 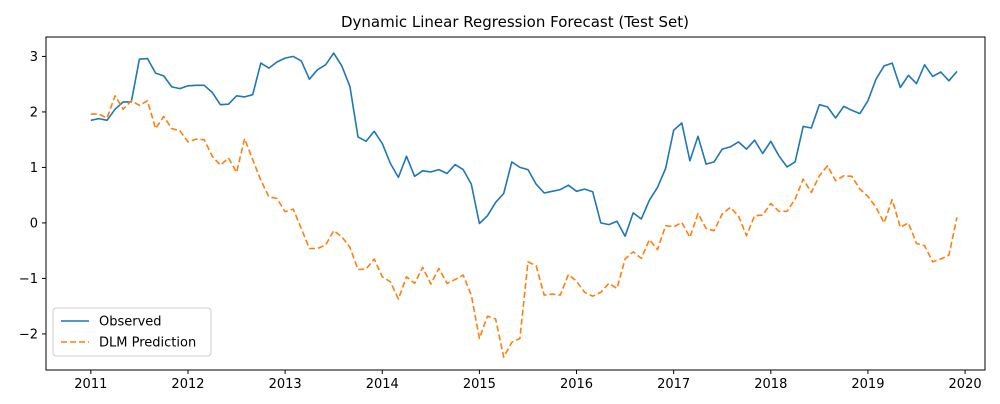 What do you see at coordinates (34, 112) in the screenshot?
I see `y-tick-label: 2` at bounding box center [34, 112].